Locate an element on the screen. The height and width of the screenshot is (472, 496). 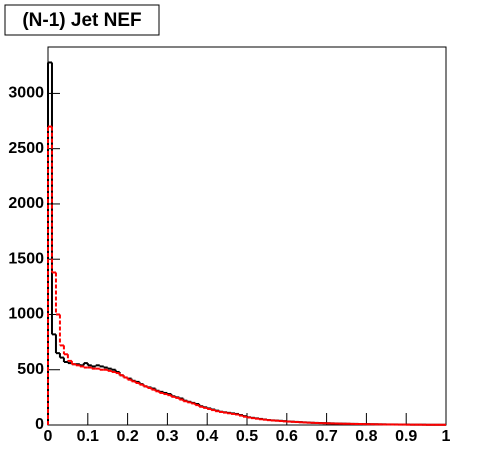
x-tick-label: 0.6 is located at coordinates (287, 436).